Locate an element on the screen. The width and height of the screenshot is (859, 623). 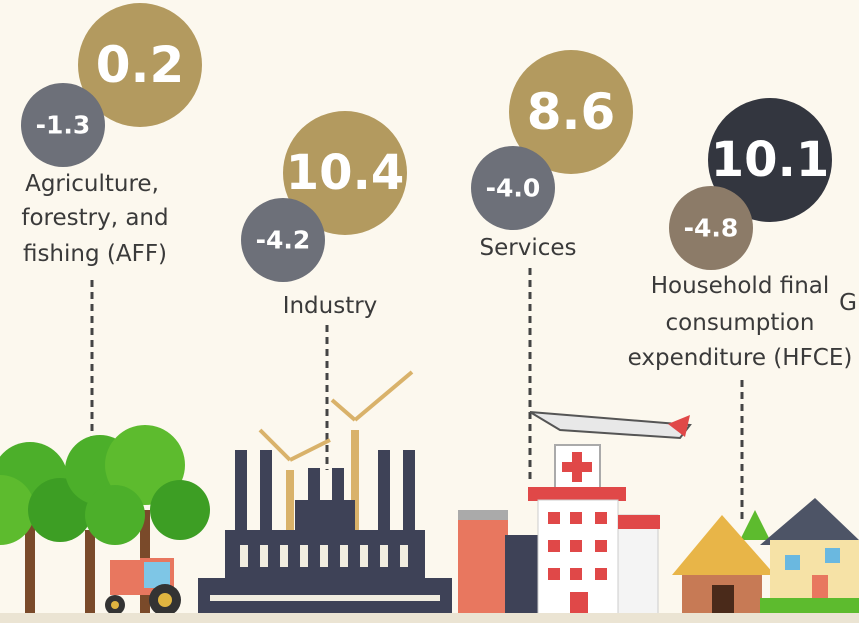
previous-value: -4.2 is located at coordinates (283, 240).